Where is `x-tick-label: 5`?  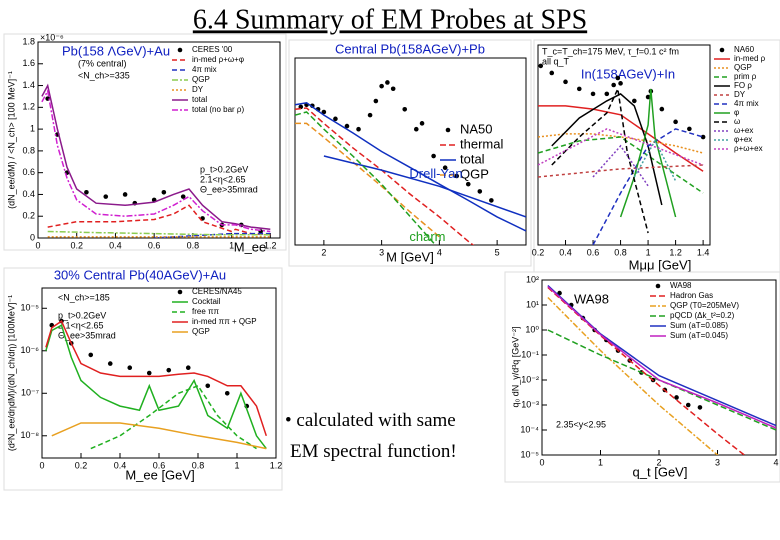 x-tick-label: 5 is located at coordinates (497, 252).